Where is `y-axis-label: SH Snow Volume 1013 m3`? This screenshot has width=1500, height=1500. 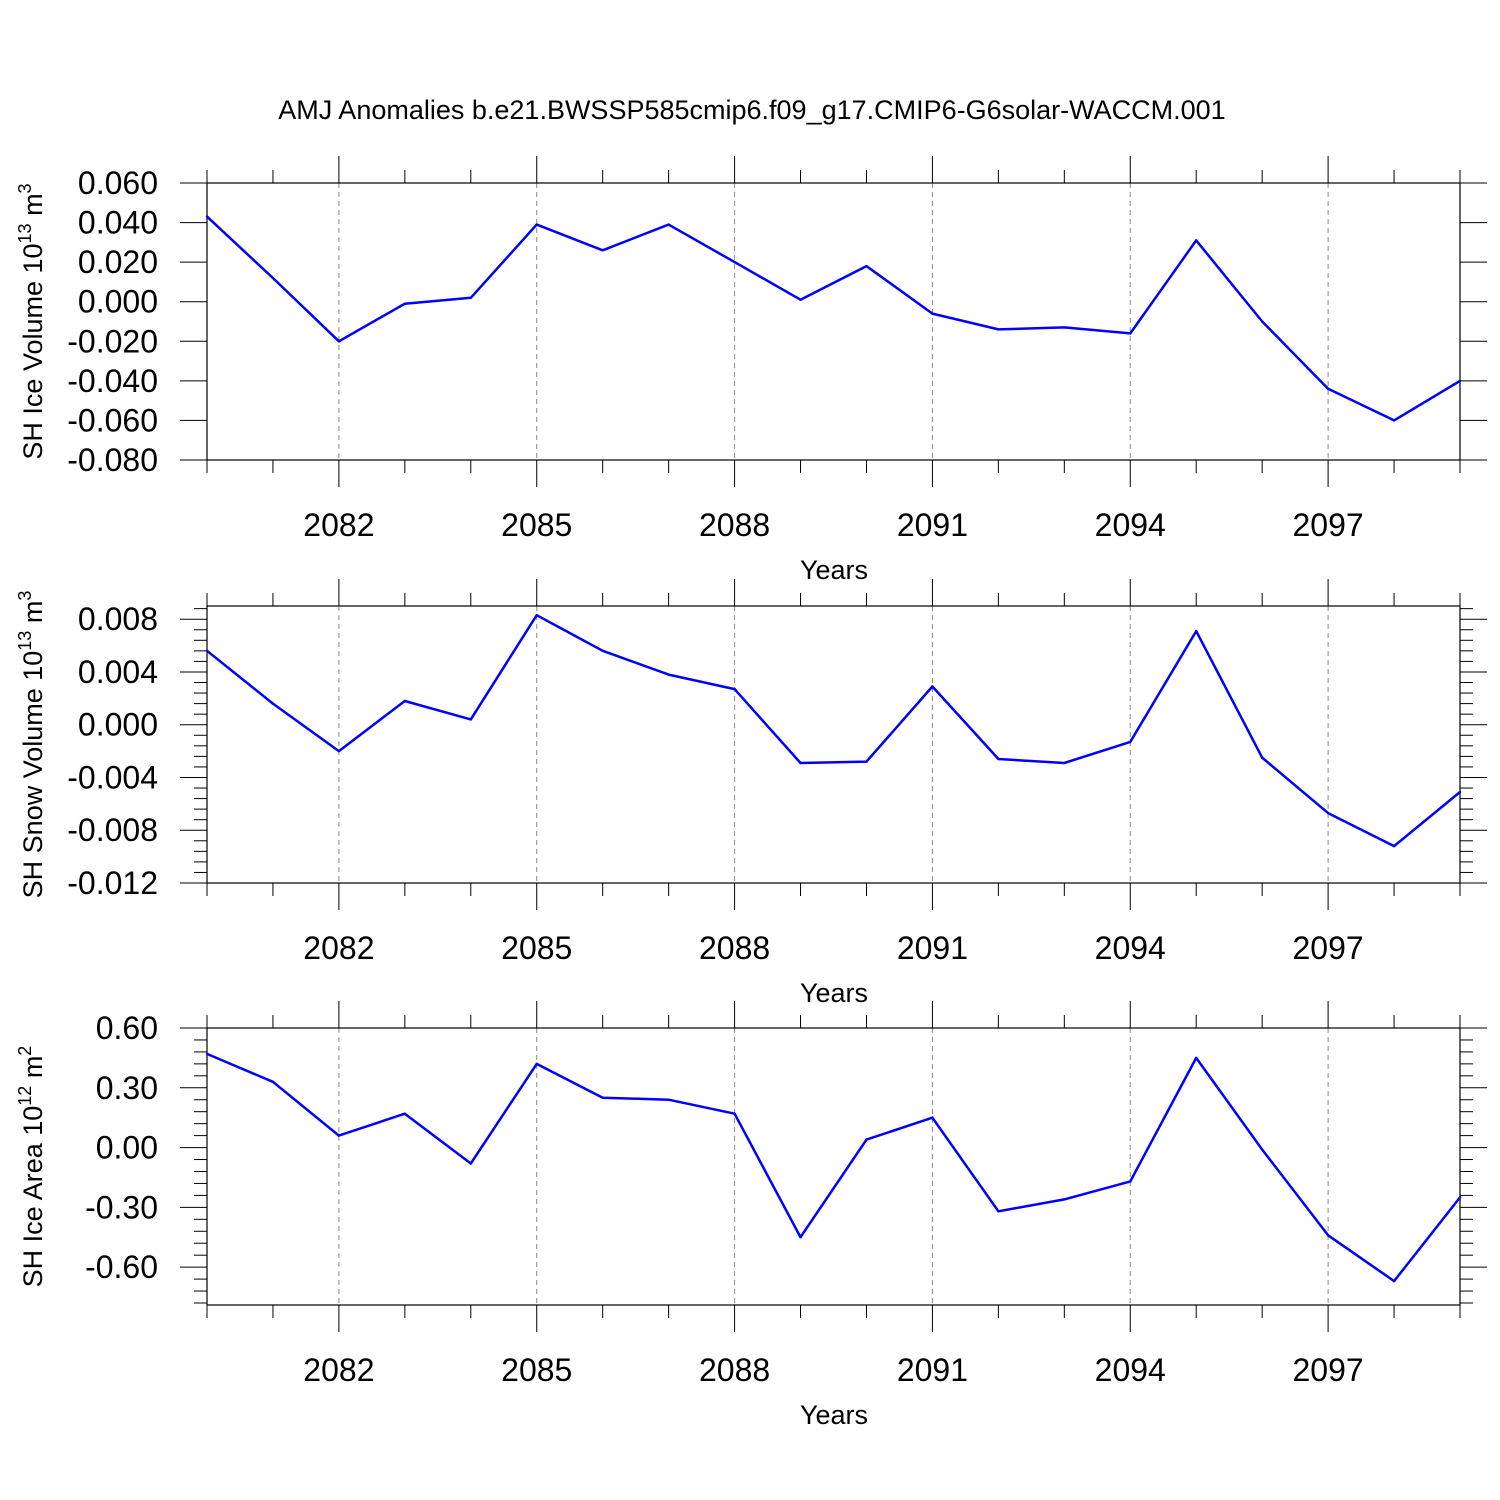 y-axis-label: SH Snow Volume 1013 m3 is located at coordinates (31, 745).